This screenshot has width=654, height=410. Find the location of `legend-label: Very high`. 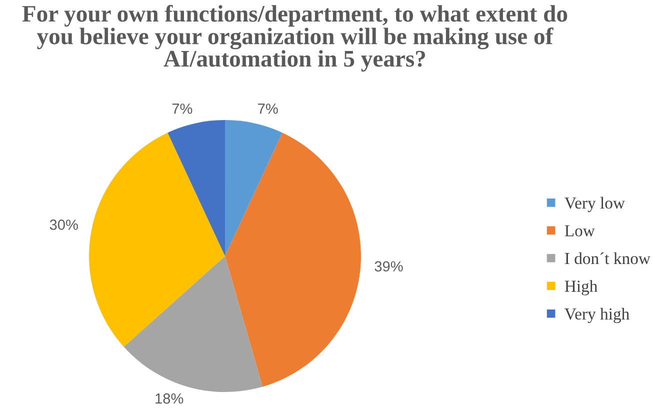

legend-label: Very high is located at coordinates (597, 316).